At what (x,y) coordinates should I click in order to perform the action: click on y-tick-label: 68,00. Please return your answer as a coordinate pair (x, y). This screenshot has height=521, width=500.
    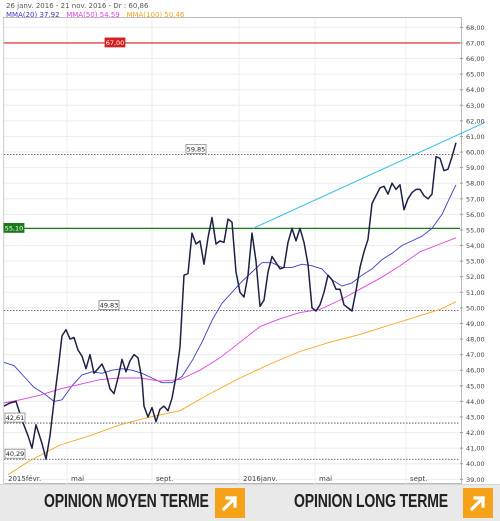
    Looking at the image, I should click on (475, 28).